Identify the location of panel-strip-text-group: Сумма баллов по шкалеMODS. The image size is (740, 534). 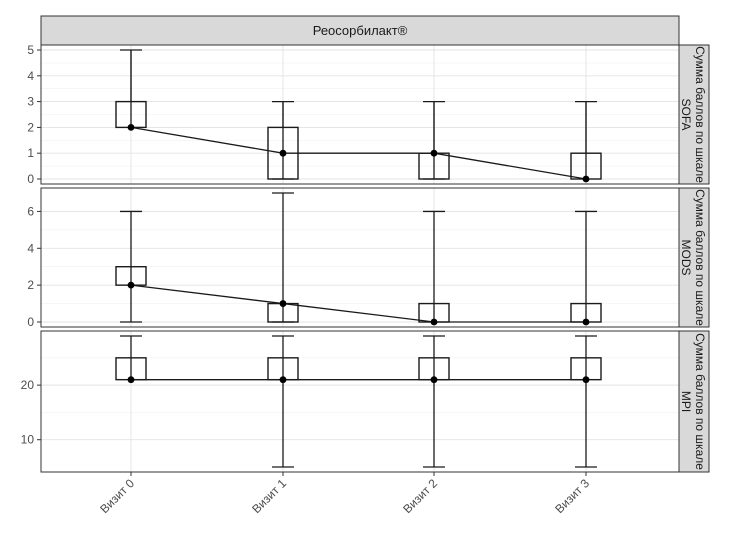
(693, 257).